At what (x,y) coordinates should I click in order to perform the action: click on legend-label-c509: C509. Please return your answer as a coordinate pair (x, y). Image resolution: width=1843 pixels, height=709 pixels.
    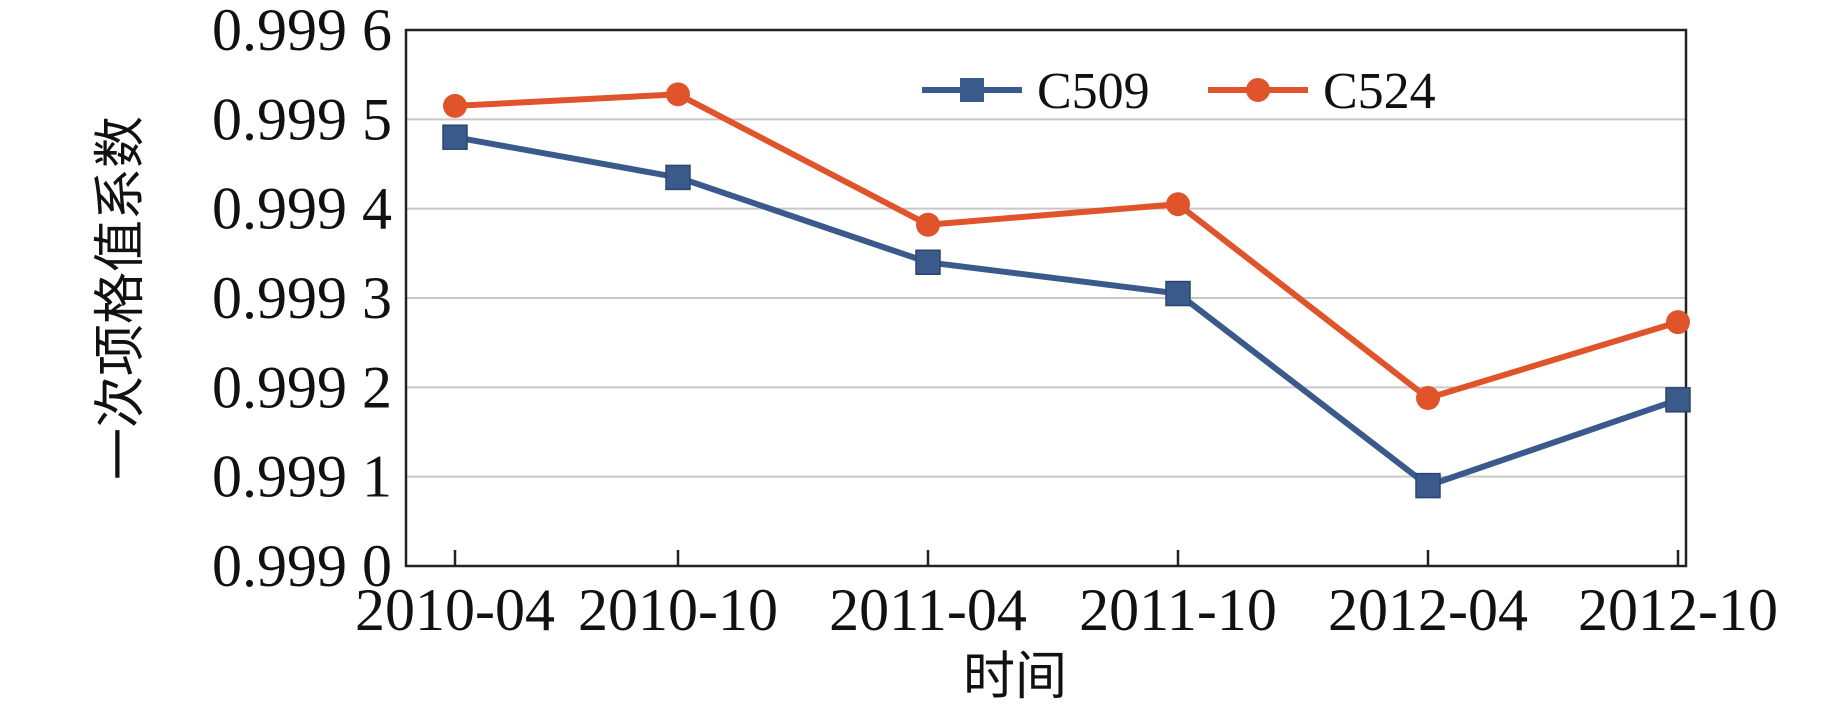
    Looking at the image, I should click on (1093, 91).